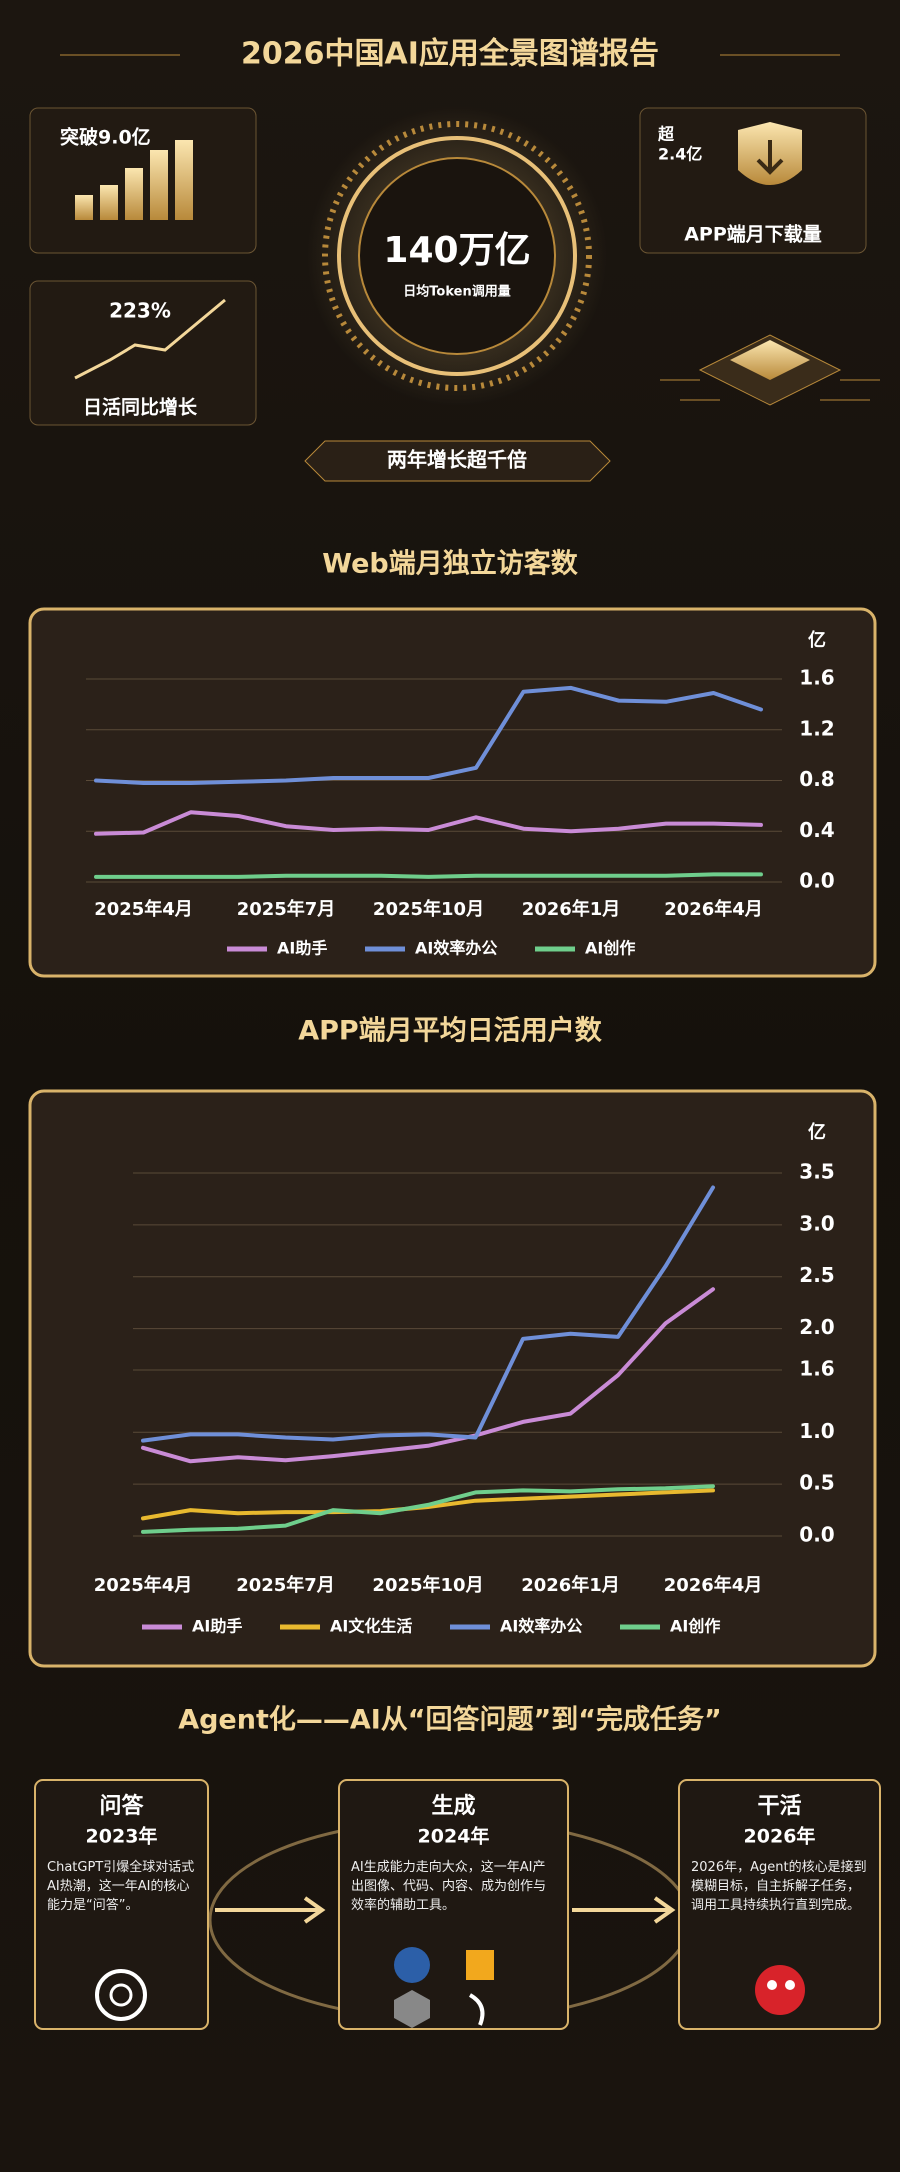  What do you see at coordinates (121, 1995) in the screenshot?
I see `openai-icon` at bounding box center [121, 1995].